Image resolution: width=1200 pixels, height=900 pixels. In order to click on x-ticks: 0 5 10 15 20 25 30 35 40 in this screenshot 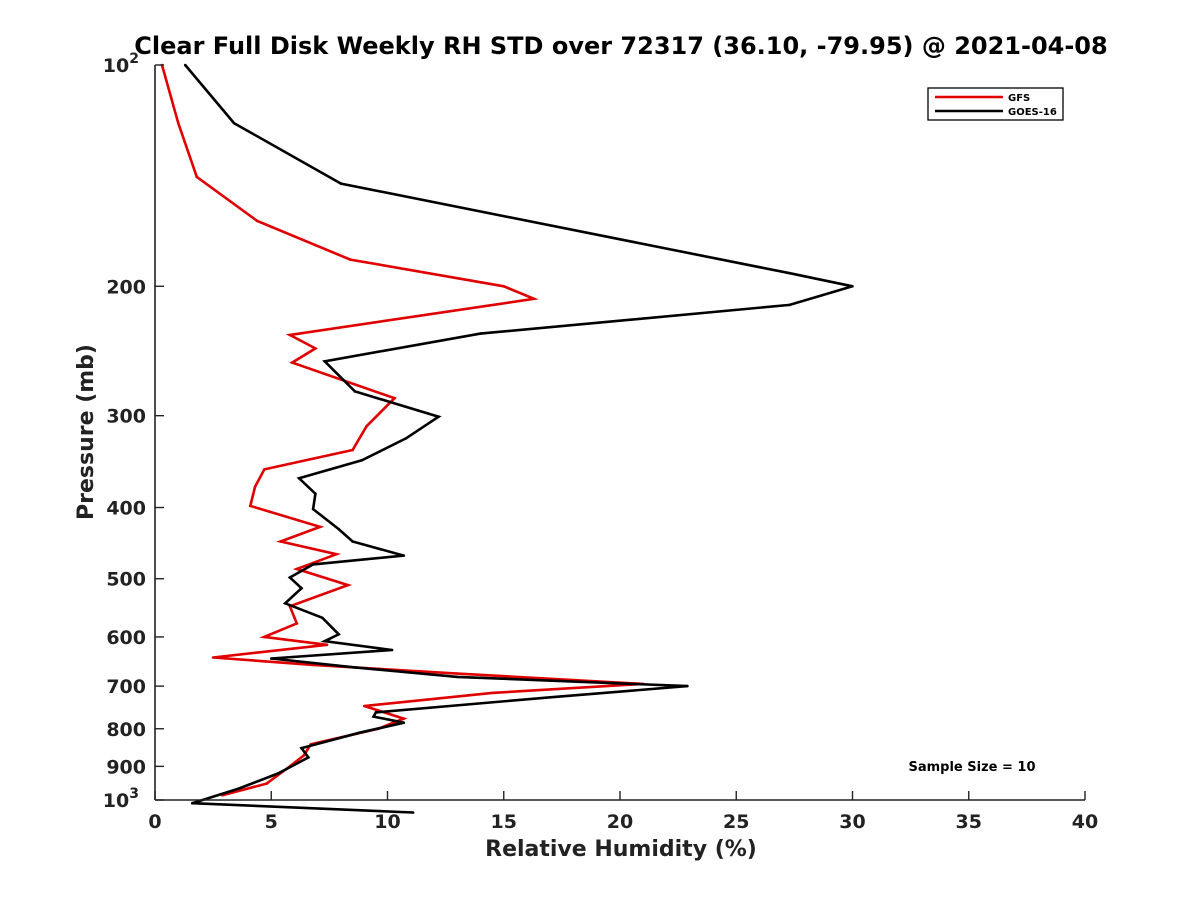, I will do `click(623, 812)`.